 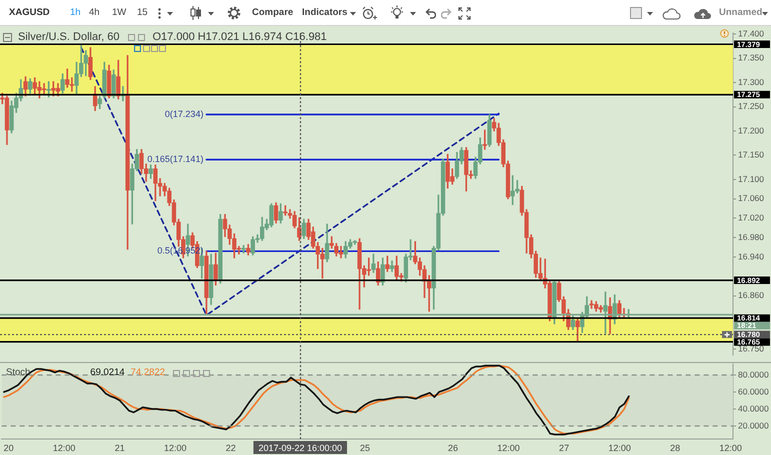 What do you see at coordinates (753, 391) in the screenshot?
I see `y-tick-label: 60.0000` at bounding box center [753, 391].